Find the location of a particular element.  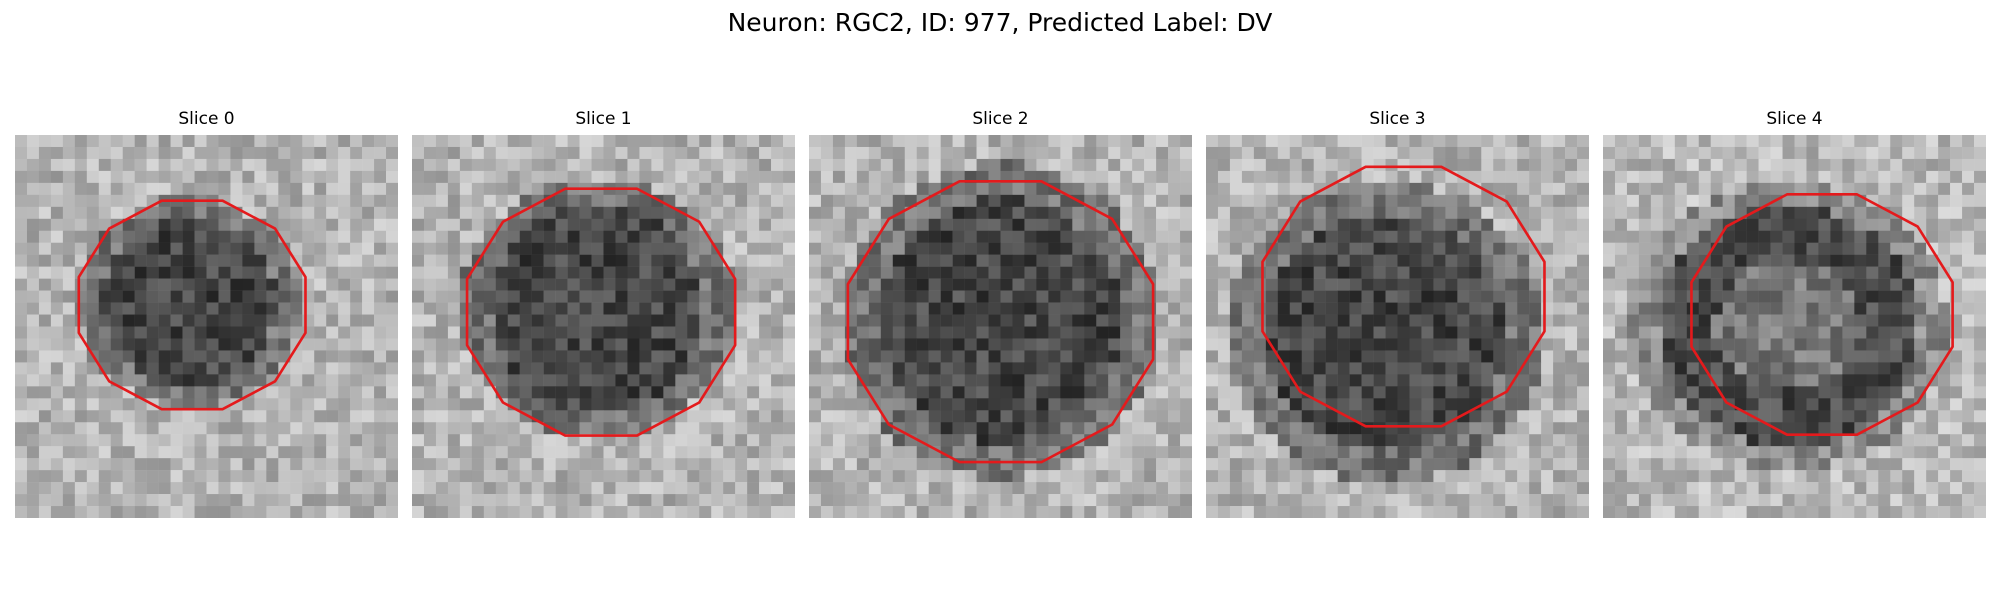

slice-title-0: Slice 0 is located at coordinates (206, 119).